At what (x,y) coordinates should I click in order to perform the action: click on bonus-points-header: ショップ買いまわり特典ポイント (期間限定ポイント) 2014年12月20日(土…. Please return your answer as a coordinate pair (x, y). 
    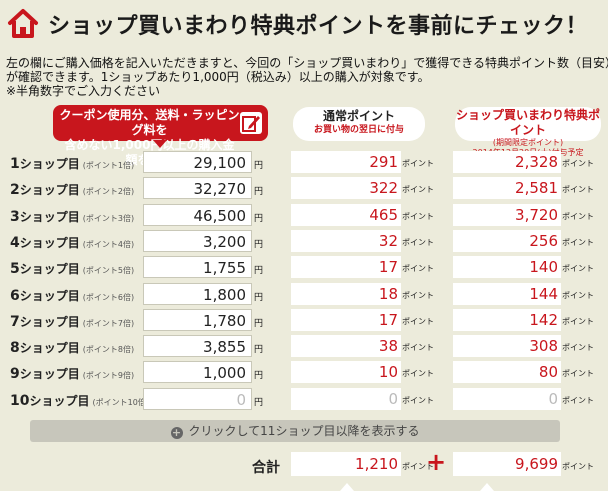
    Looking at the image, I should click on (528, 132).